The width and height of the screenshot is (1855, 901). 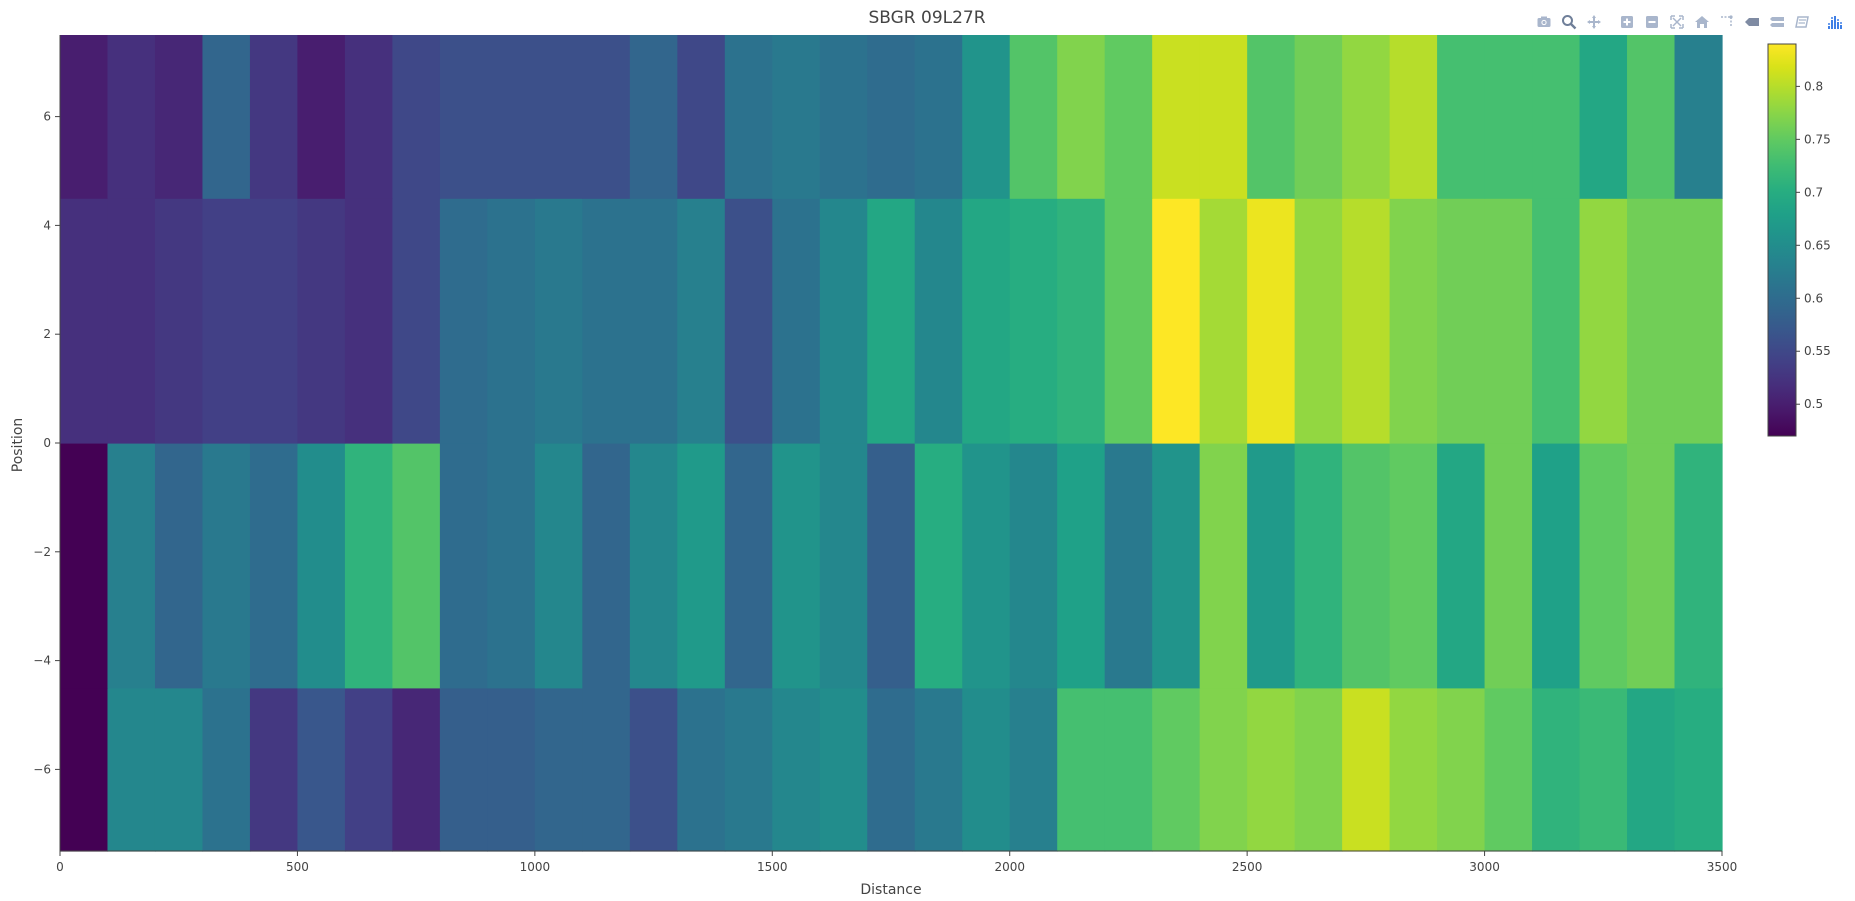 What do you see at coordinates (1701, 22) in the screenshot?
I see `home-icon` at bounding box center [1701, 22].